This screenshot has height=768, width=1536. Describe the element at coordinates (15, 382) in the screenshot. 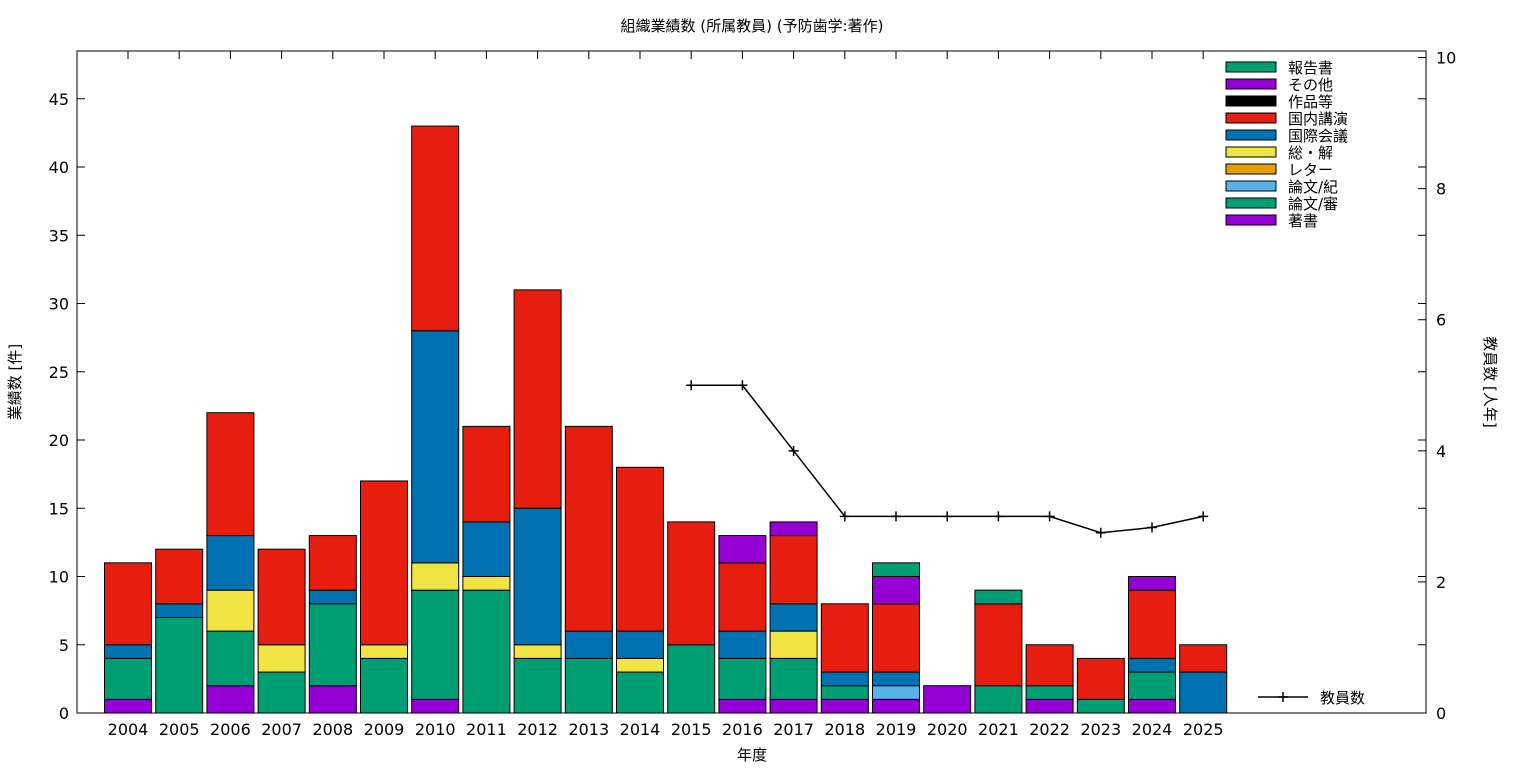

I see `y-axis-label: 業績数 [件]` at that location.